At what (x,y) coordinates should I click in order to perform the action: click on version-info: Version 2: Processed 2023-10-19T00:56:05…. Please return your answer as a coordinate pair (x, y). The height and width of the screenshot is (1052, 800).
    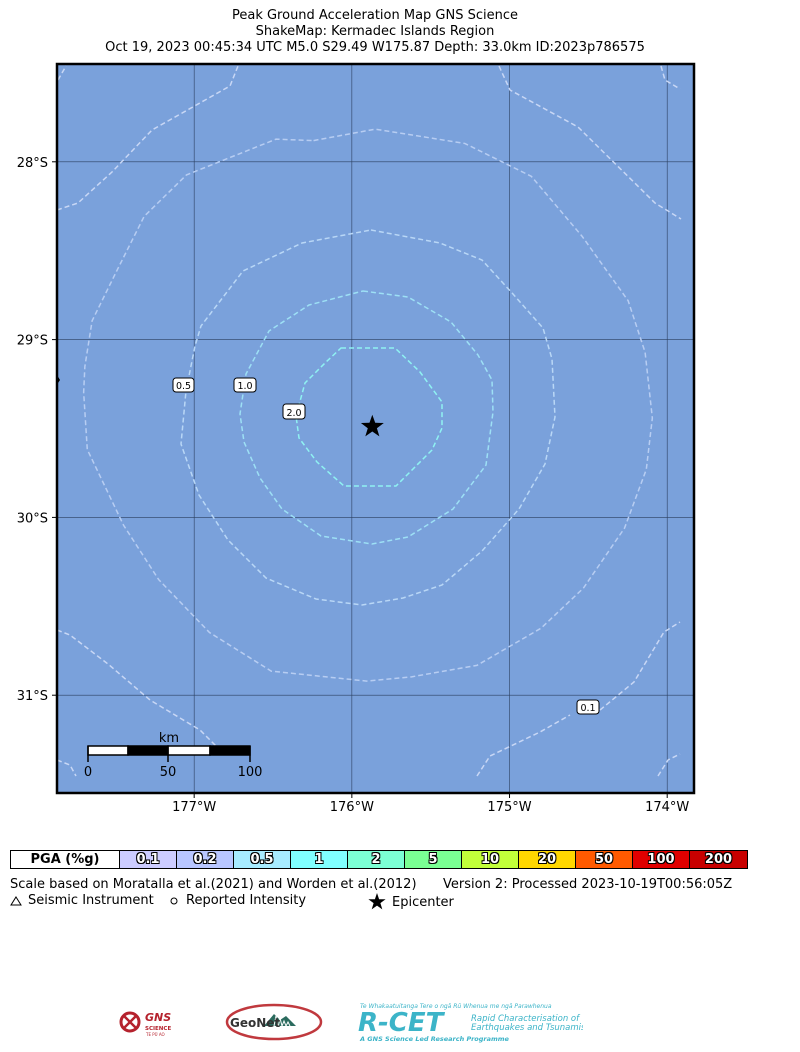
    Looking at the image, I should click on (588, 884).